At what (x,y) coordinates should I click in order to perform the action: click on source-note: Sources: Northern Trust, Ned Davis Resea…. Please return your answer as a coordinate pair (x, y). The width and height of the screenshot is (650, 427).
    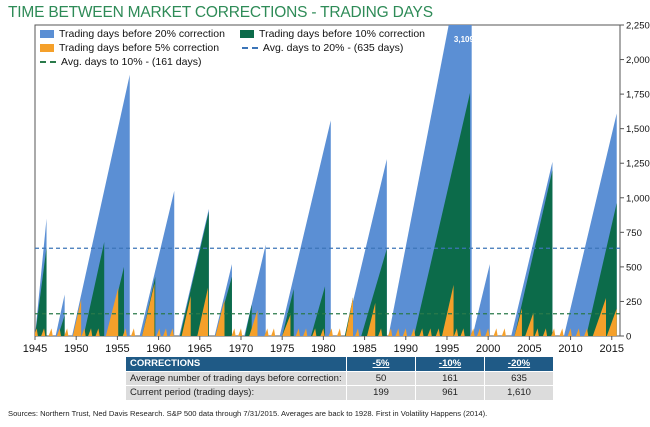
    Looking at the image, I should click on (248, 413).